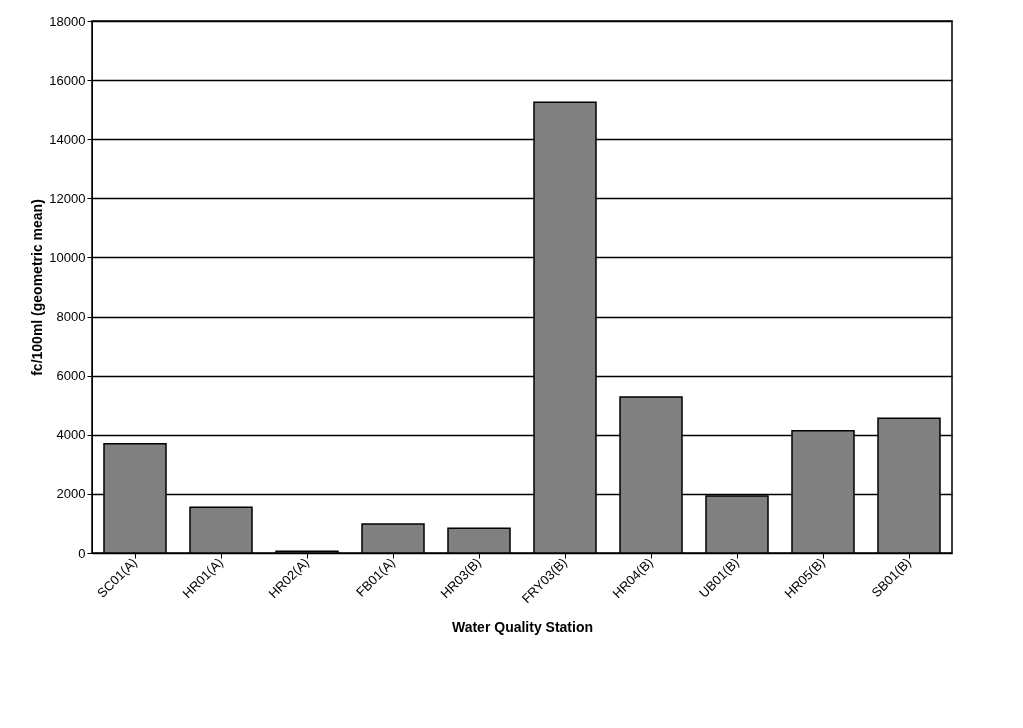 The image size is (1023, 728). What do you see at coordinates (71, 317) in the screenshot?
I see `y-tick-label: 8000` at bounding box center [71, 317].